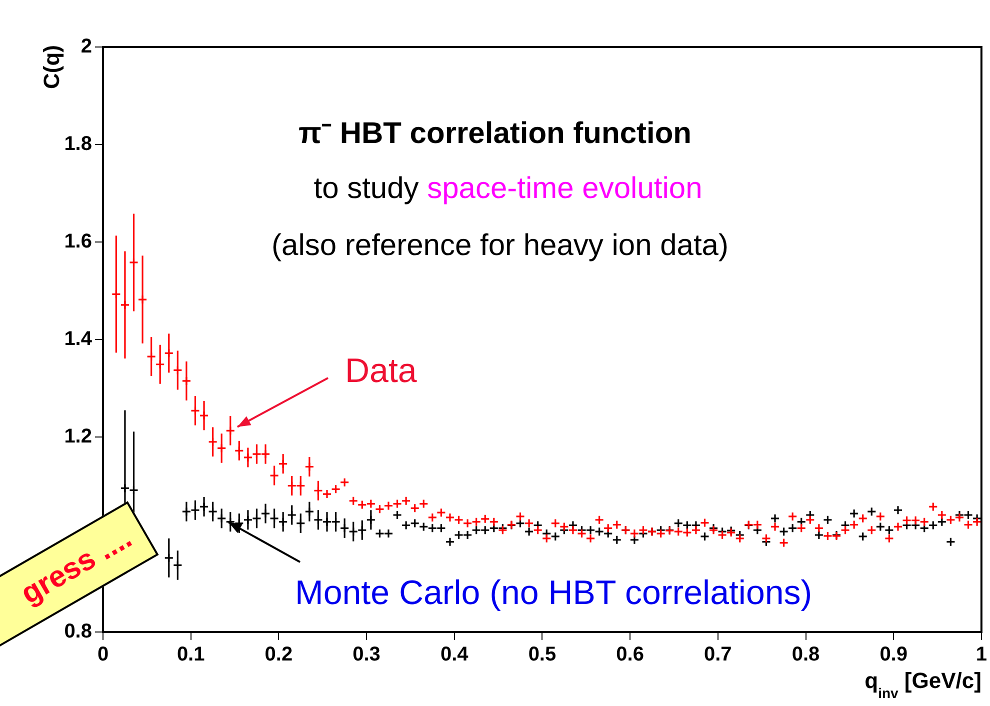 The image size is (990, 706). Describe the element at coordinates (981, 655) in the screenshot. I see `x-tick-label: 1` at that location.